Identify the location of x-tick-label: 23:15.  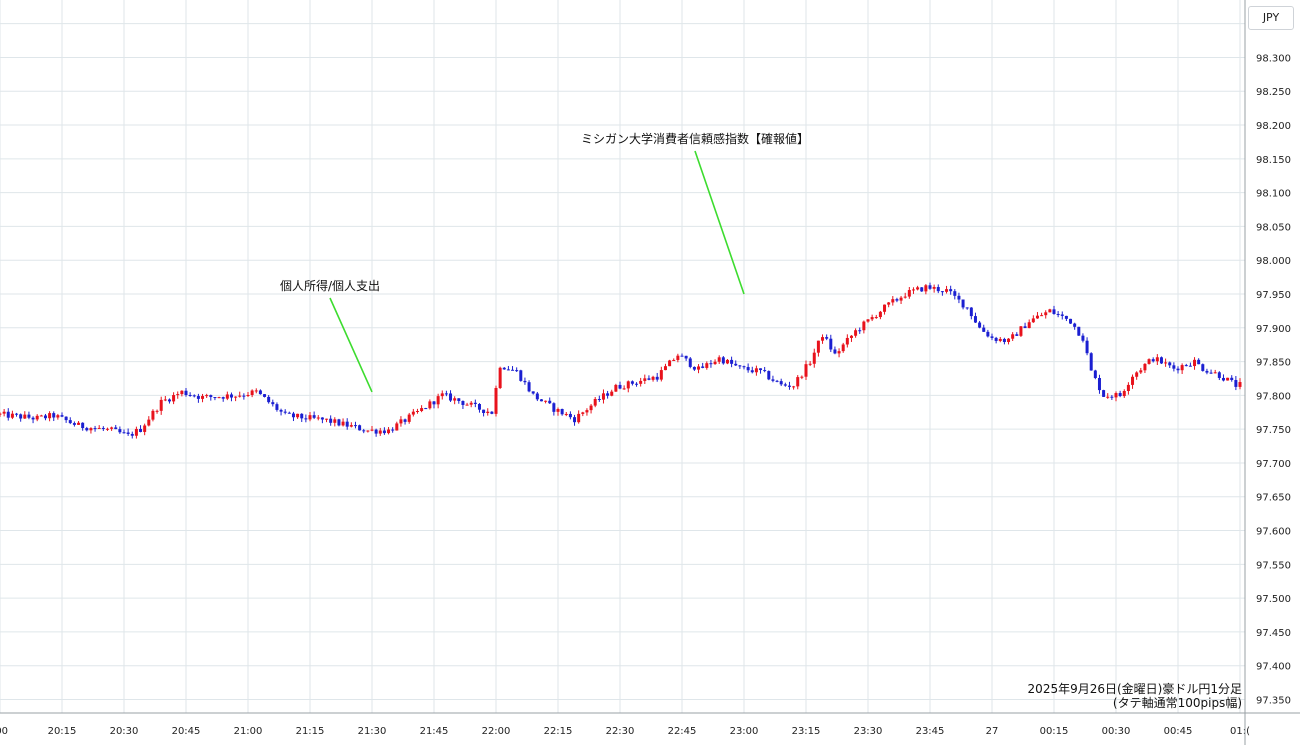
(806, 731).